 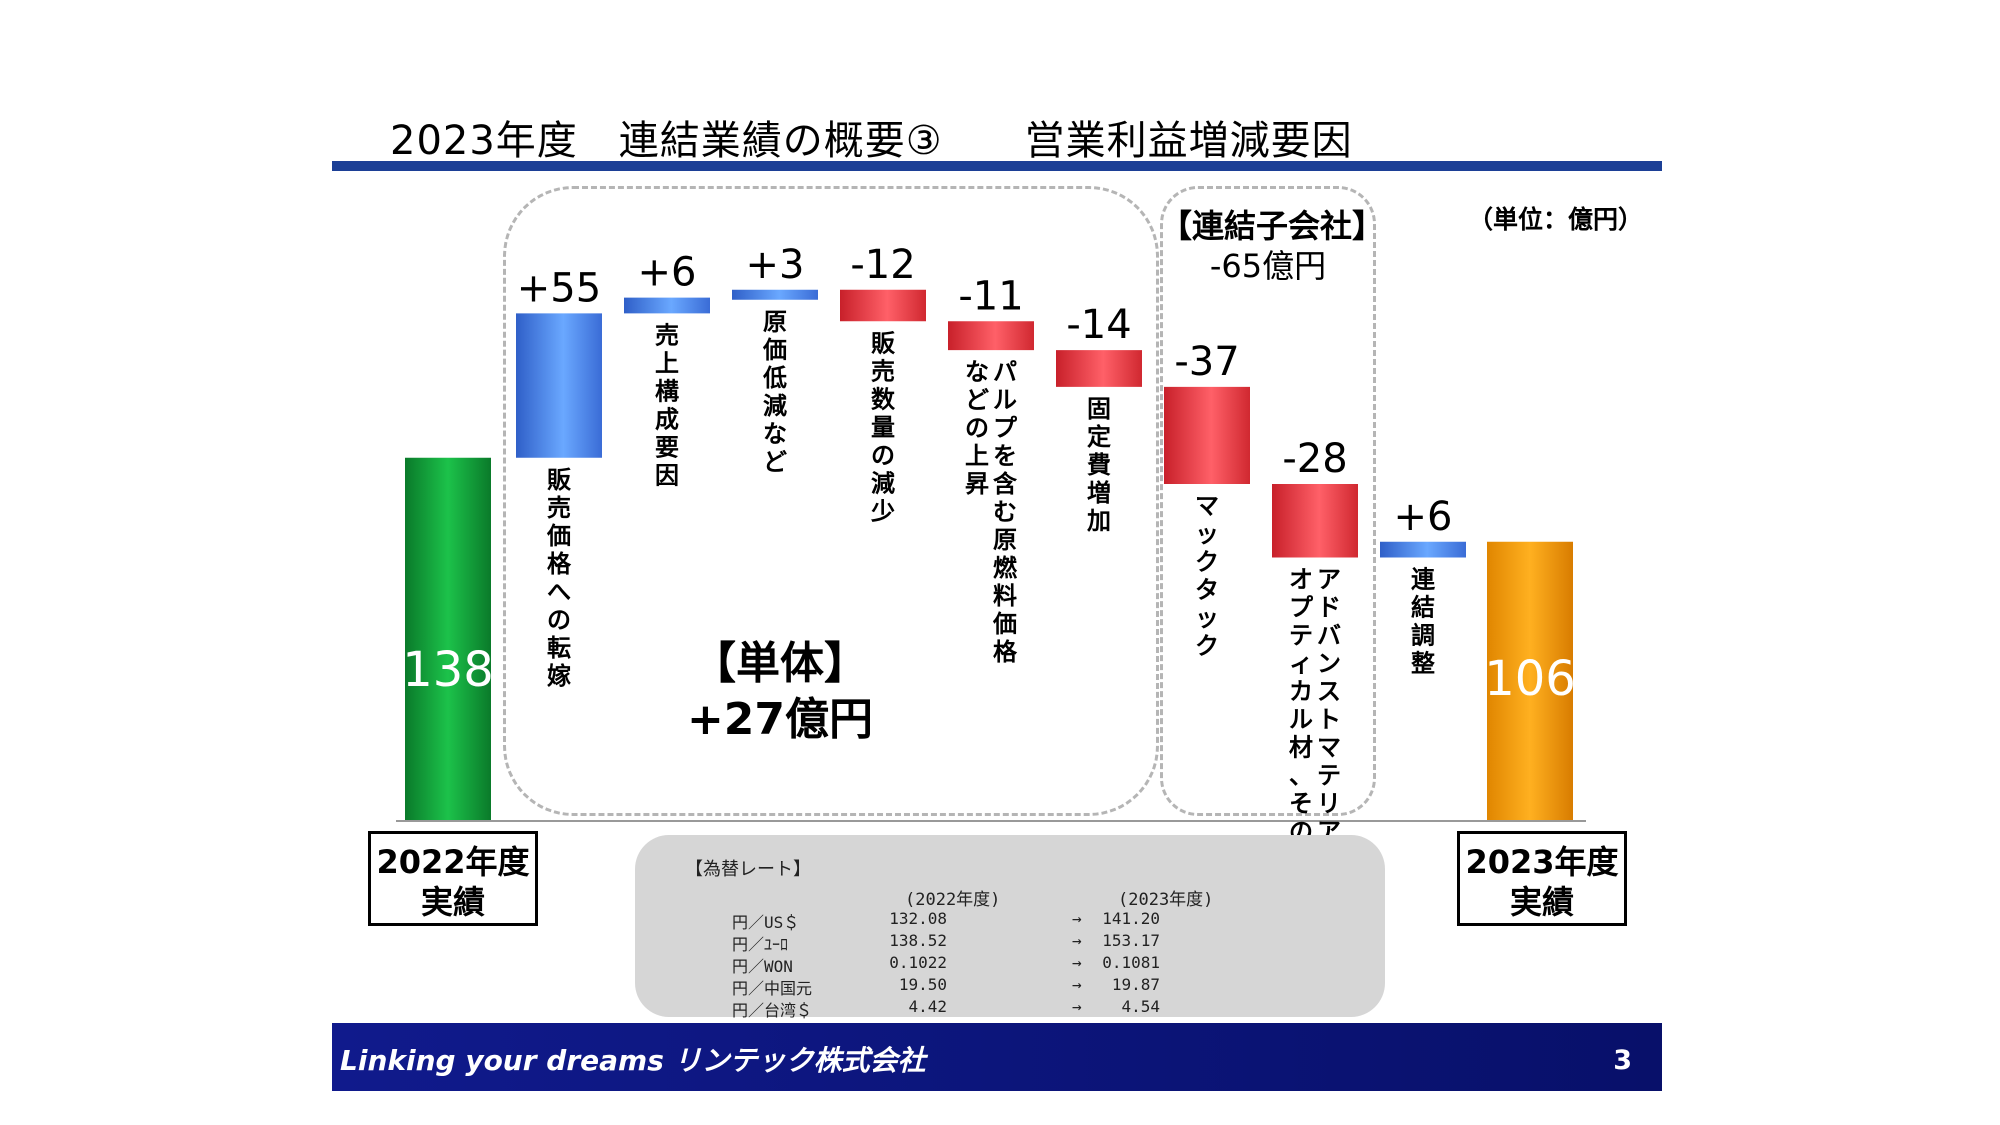 What do you see at coordinates (1423, 636) in the screenshot?
I see `category-label-char: 調` at bounding box center [1423, 636].